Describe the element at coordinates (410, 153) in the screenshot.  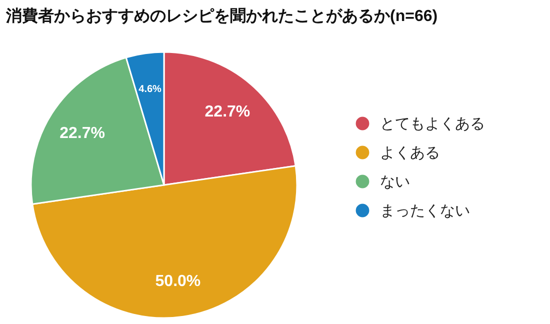
I see `legend-label: よくある` at that location.